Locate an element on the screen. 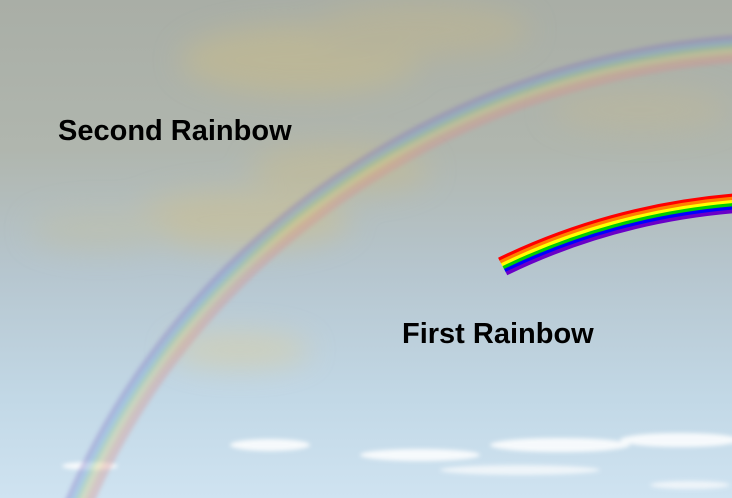 This screenshot has height=498, width=732. wispy-clouds is located at coordinates (397, 461).